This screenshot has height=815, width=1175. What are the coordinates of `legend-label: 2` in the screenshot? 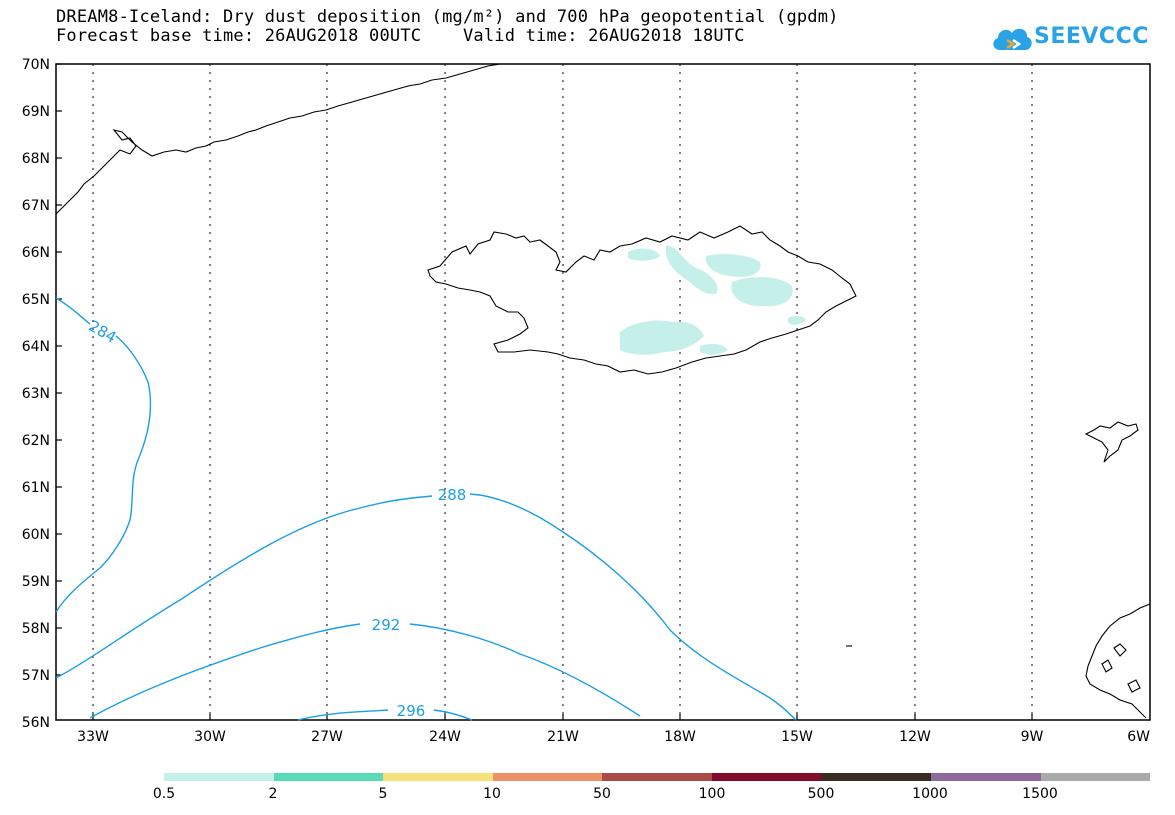 It's located at (273, 794).